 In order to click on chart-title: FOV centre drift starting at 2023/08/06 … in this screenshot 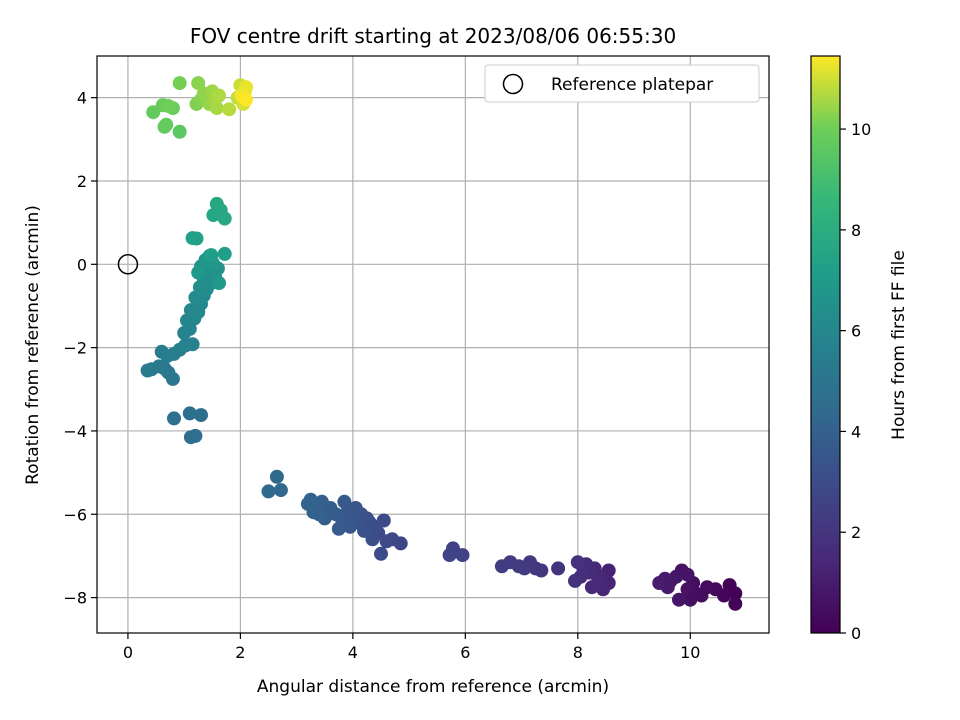, I will do `click(433, 36)`.